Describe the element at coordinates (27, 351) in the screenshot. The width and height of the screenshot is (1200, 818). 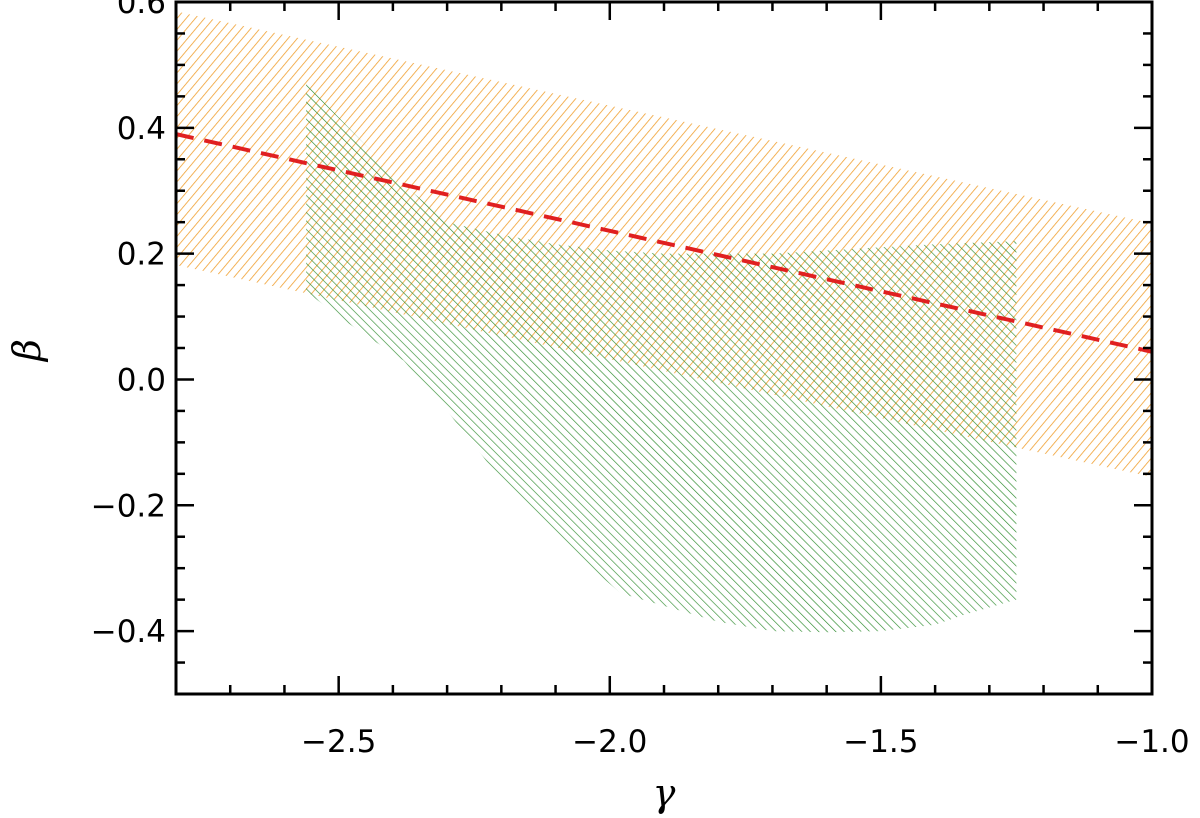
I see `y-axis-label: β` at that location.